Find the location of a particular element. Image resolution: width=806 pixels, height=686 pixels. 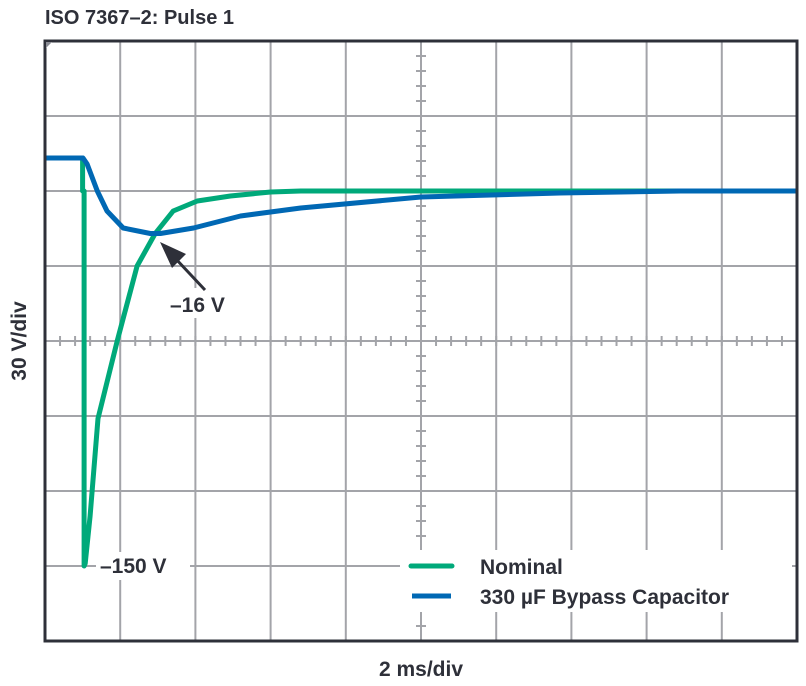

legend: Nominal 330 µF Bypass Capacitor is located at coordinates (596, 581).